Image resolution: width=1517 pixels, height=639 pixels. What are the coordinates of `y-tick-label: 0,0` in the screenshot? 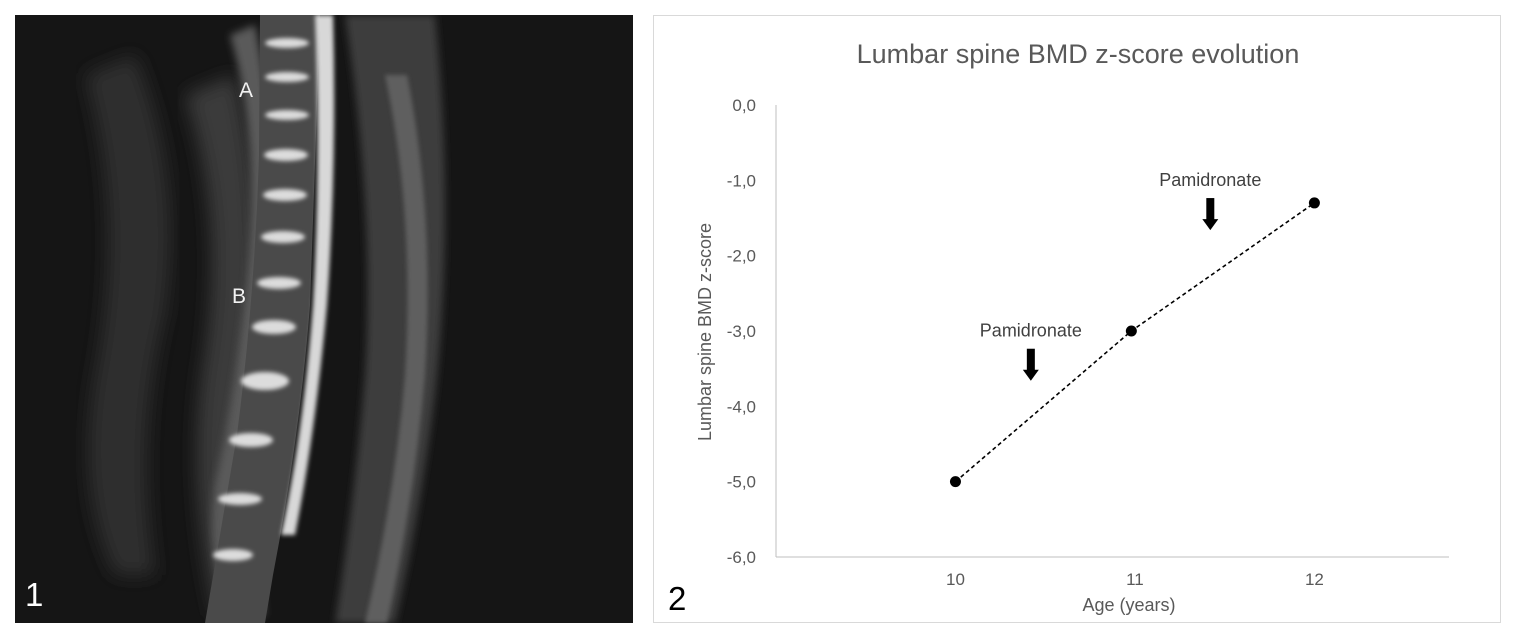 It's located at (744, 105).